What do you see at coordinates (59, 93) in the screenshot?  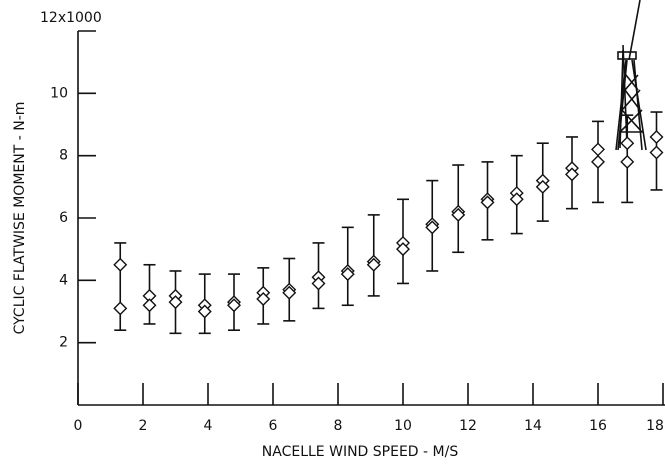 I see `y-tick-label: 10` at bounding box center [59, 93].